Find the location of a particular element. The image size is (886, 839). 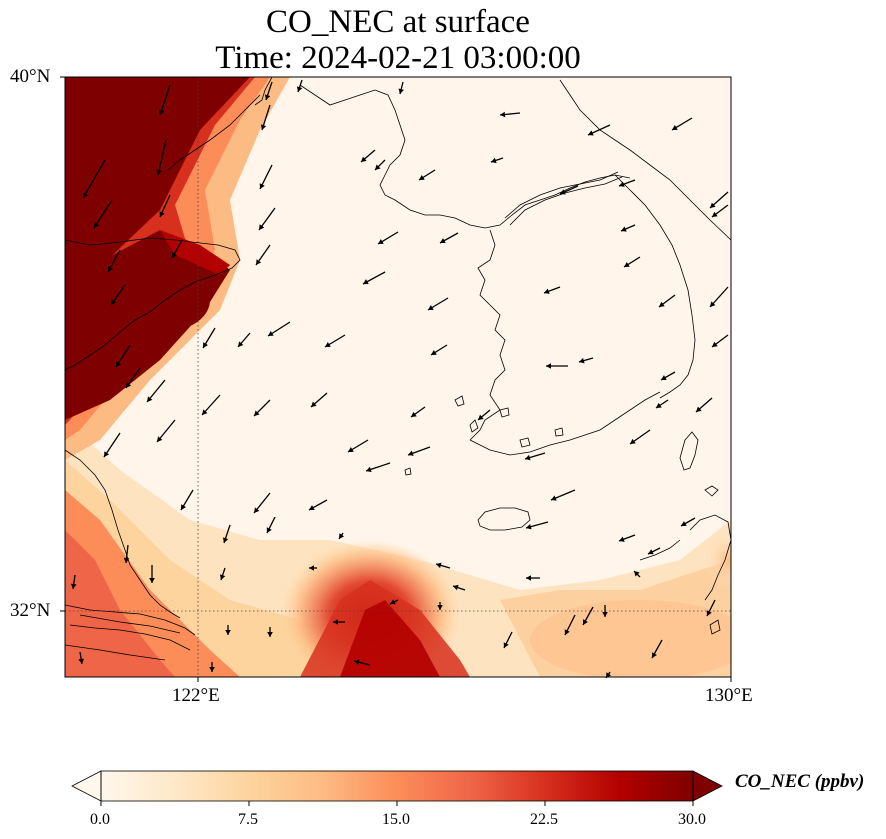

colorbar-label: CO_NEC (ppbv) is located at coordinates (800, 781).